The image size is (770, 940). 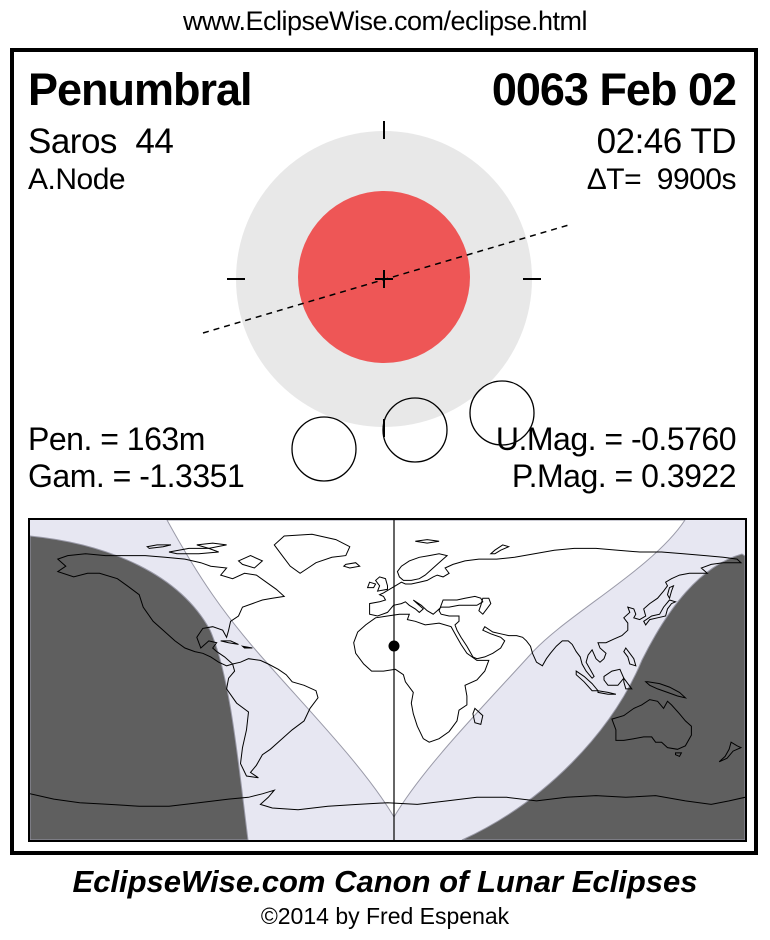 I want to click on source-url-text: www.EclipseWise.com/eclipse.html, so click(x=385, y=21).